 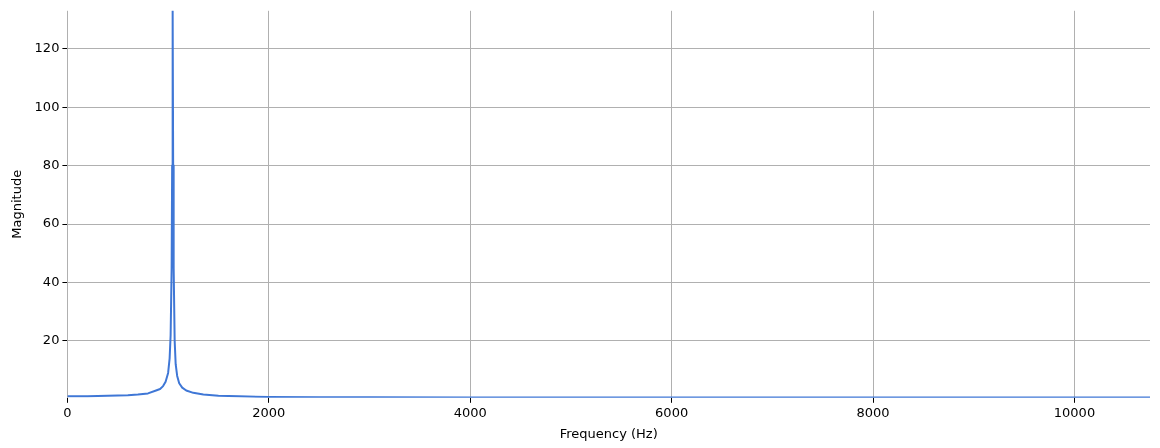 What do you see at coordinates (608, 433) in the screenshot?
I see `x-axis-title: Frequency (Hz)` at bounding box center [608, 433].